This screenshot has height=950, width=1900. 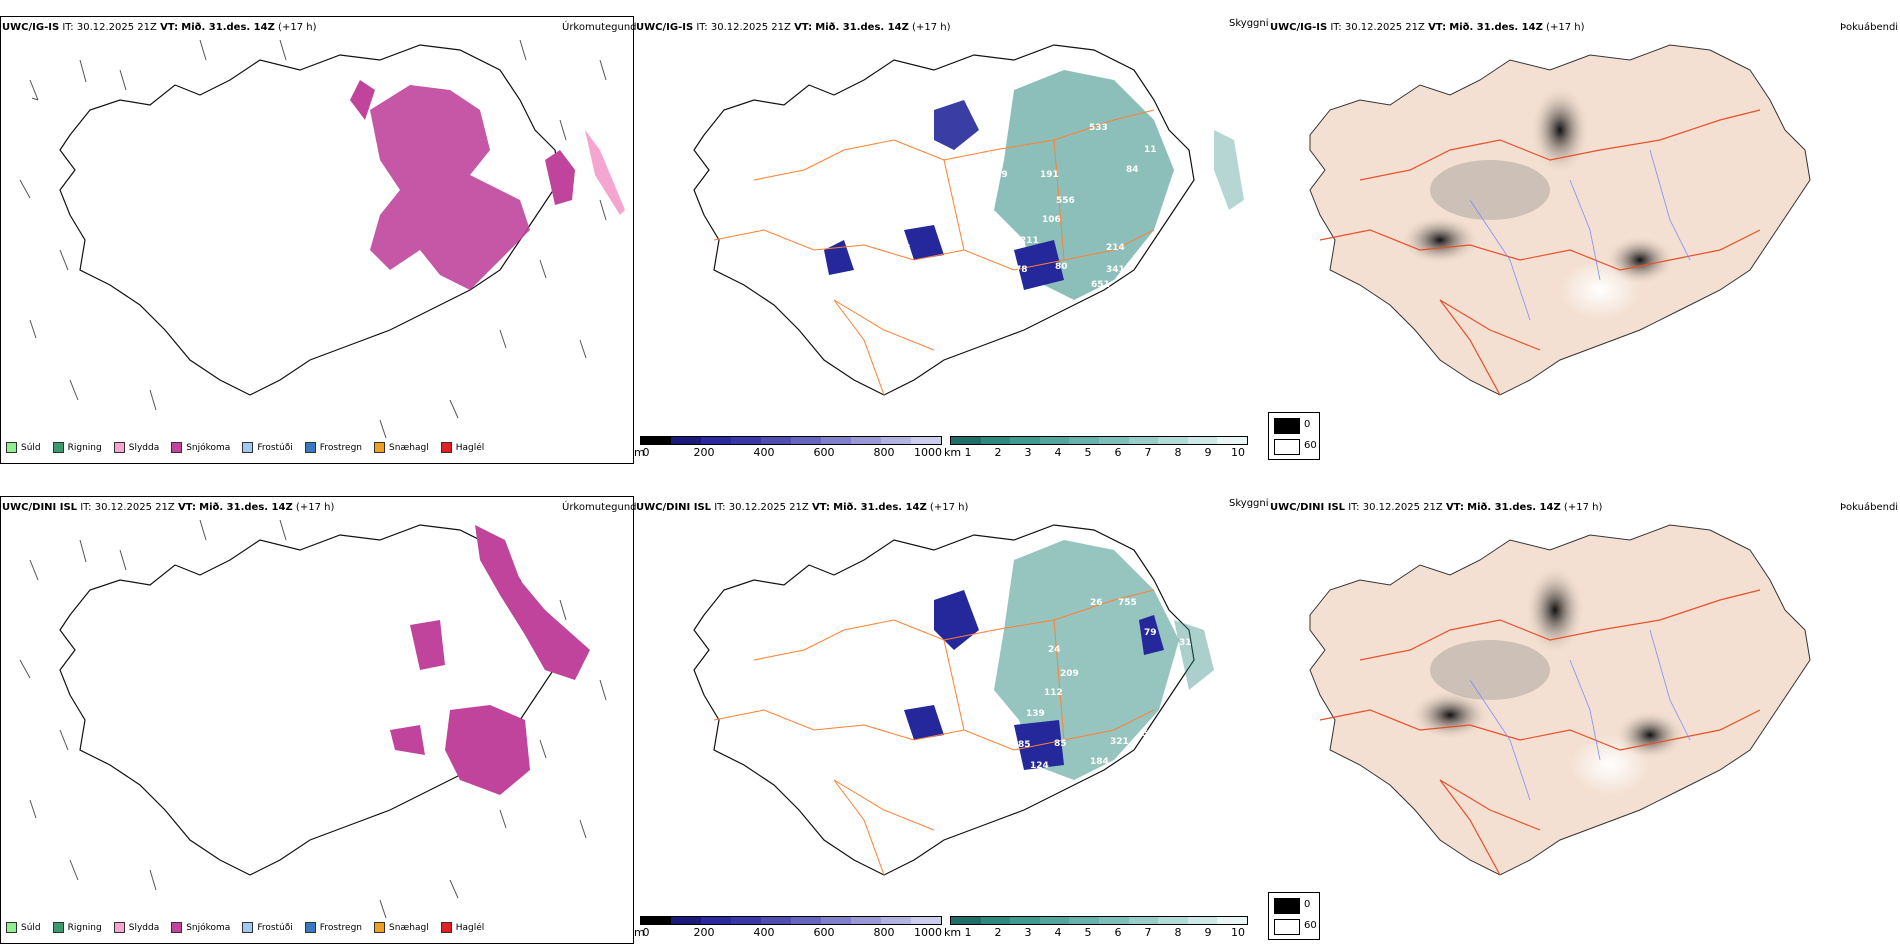 I want to click on tick-label: 0, so click(x=646, y=452).